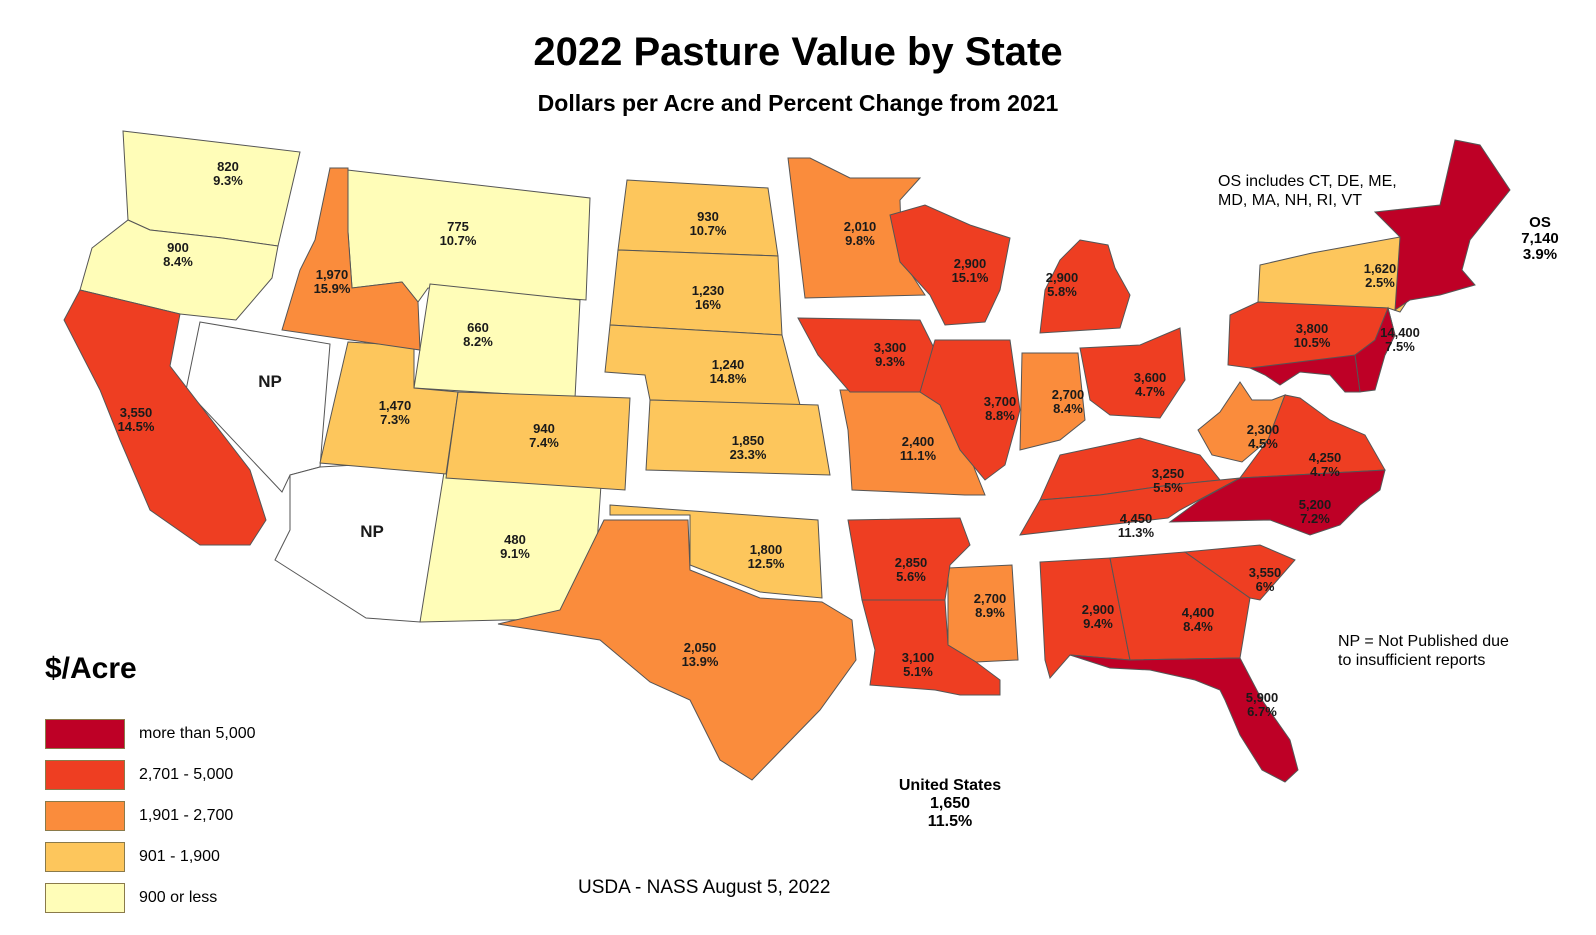 Image resolution: width=1596 pixels, height=935 pixels. Describe the element at coordinates (700, 654) in the screenshot. I see `label-tx: 2,050 13.9%` at that location.